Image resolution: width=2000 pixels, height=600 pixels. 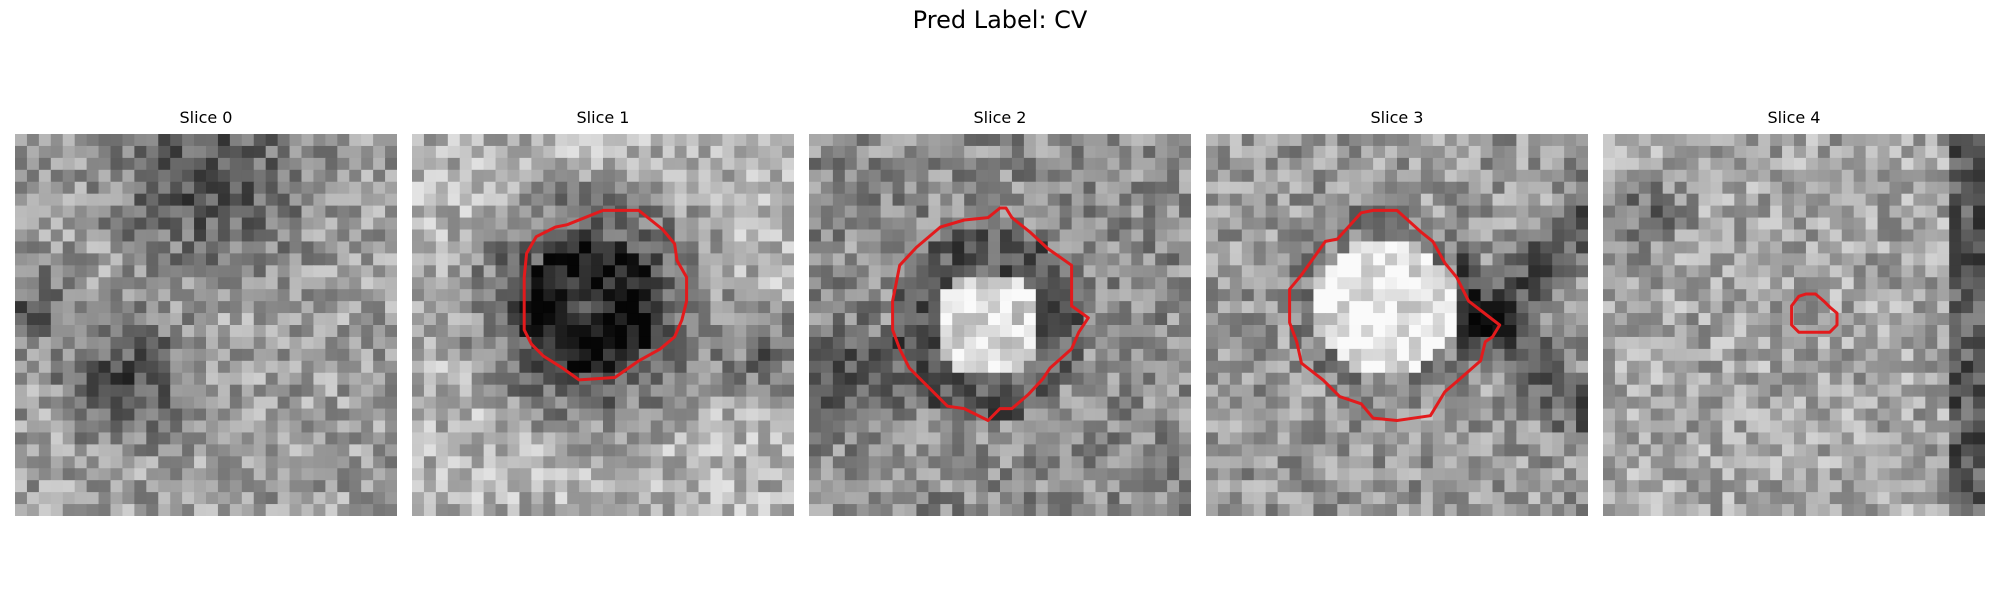 What do you see at coordinates (206, 117) in the screenshot?
I see `slice-title: Slice 0` at bounding box center [206, 117].